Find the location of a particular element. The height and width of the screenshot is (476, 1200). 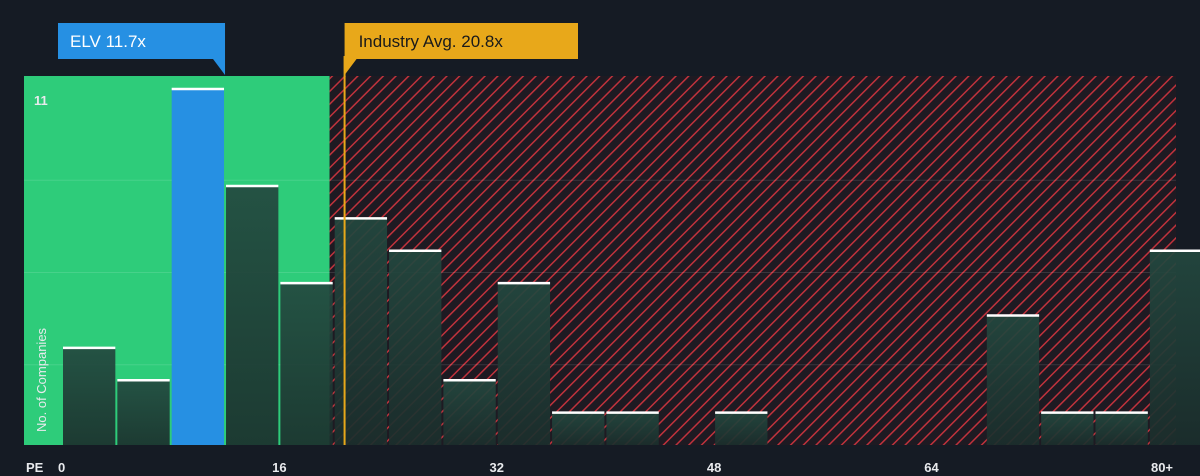

y-axis-label: No. of Companies is located at coordinates (41, 379).